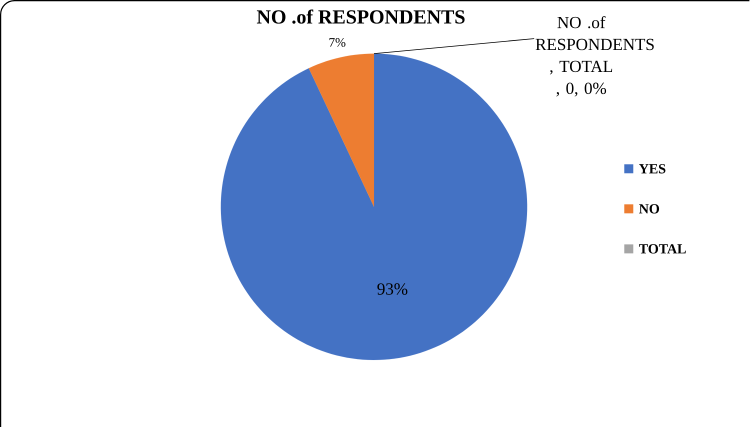 This screenshot has height=428, width=750. Describe the element at coordinates (652, 169) in the screenshot. I see `legend-label: YES` at that location.